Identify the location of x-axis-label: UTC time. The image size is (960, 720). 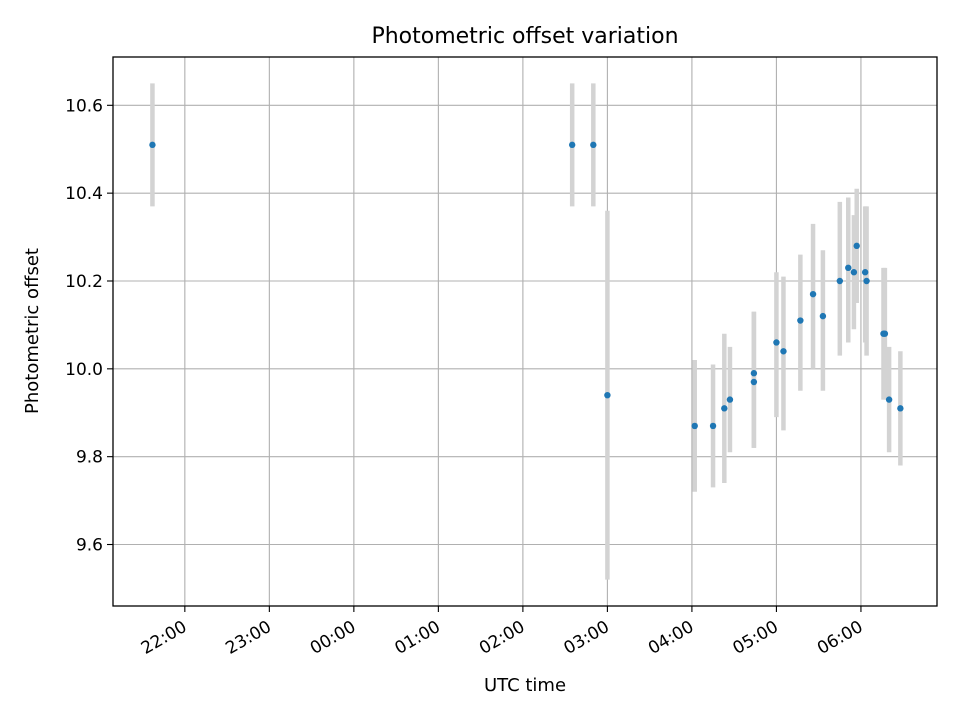
(525, 685).